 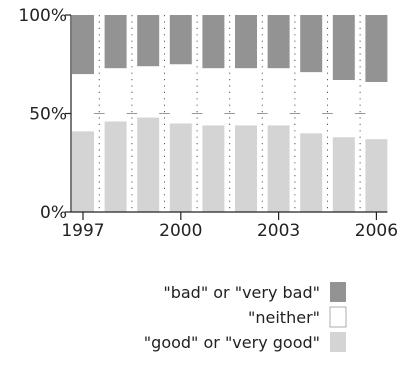 I want to click on bar-segment-2-2005, so click(x=343, y=48).